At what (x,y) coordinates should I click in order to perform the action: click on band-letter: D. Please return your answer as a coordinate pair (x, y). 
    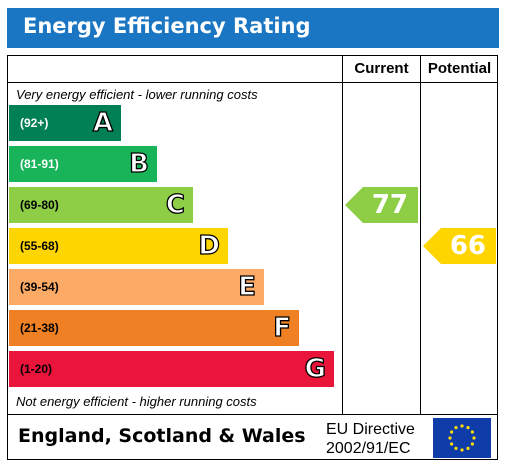
    Looking at the image, I should click on (209, 245).